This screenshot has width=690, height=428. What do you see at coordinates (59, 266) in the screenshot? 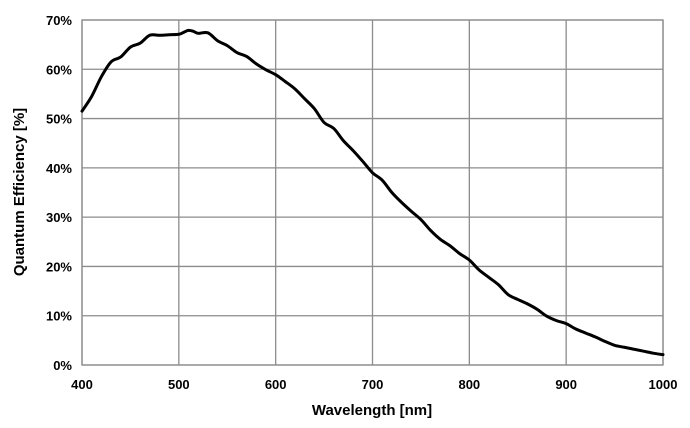
I see `y-tick-label: 20%` at bounding box center [59, 266].